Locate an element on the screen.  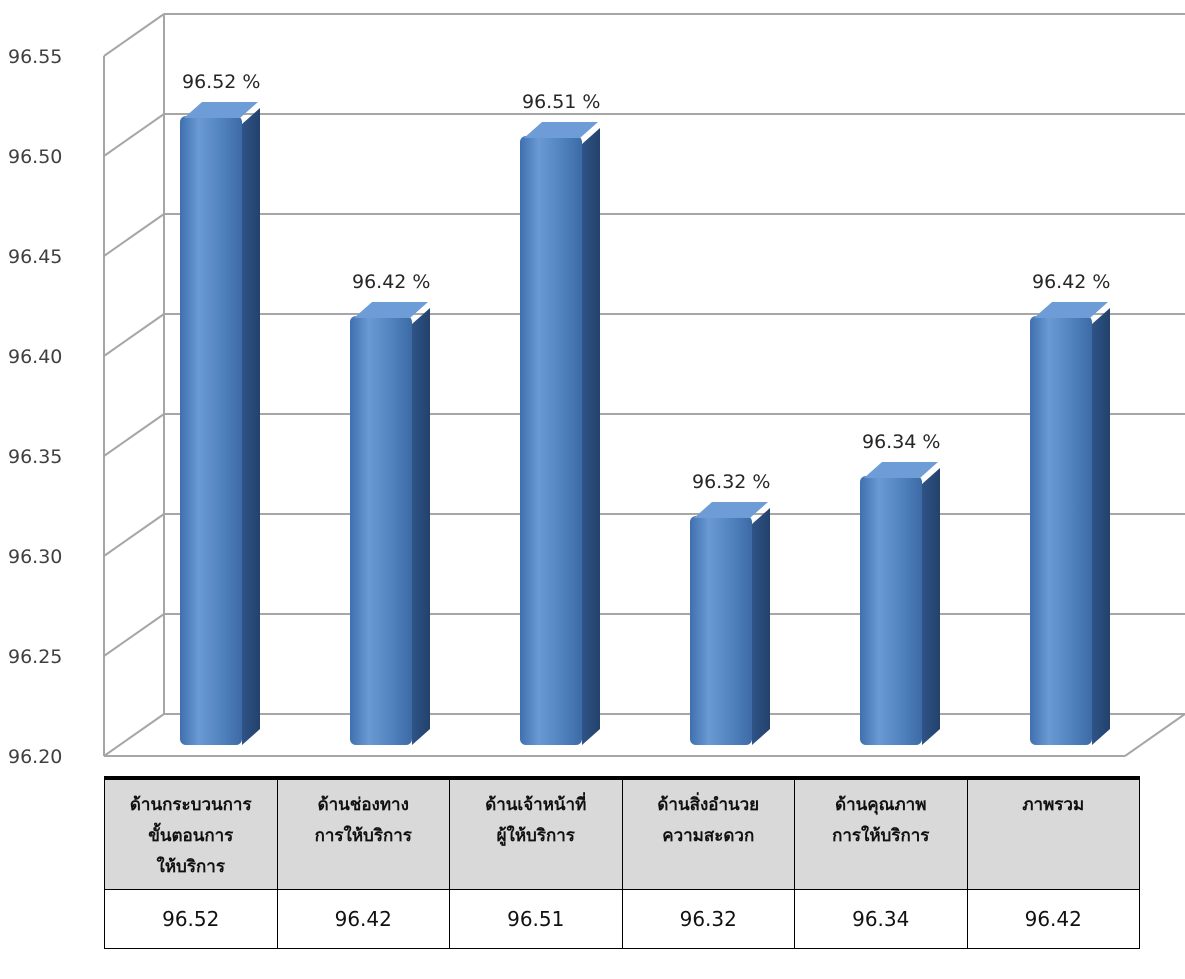
y-tick-label: 96.55 is located at coordinates (35, 57).